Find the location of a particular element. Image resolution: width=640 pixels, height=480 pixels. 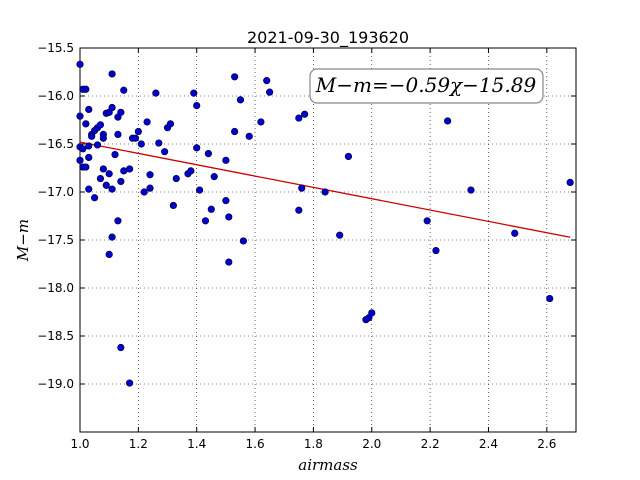

y-tick-label: −15.5 is located at coordinates (55, 48).